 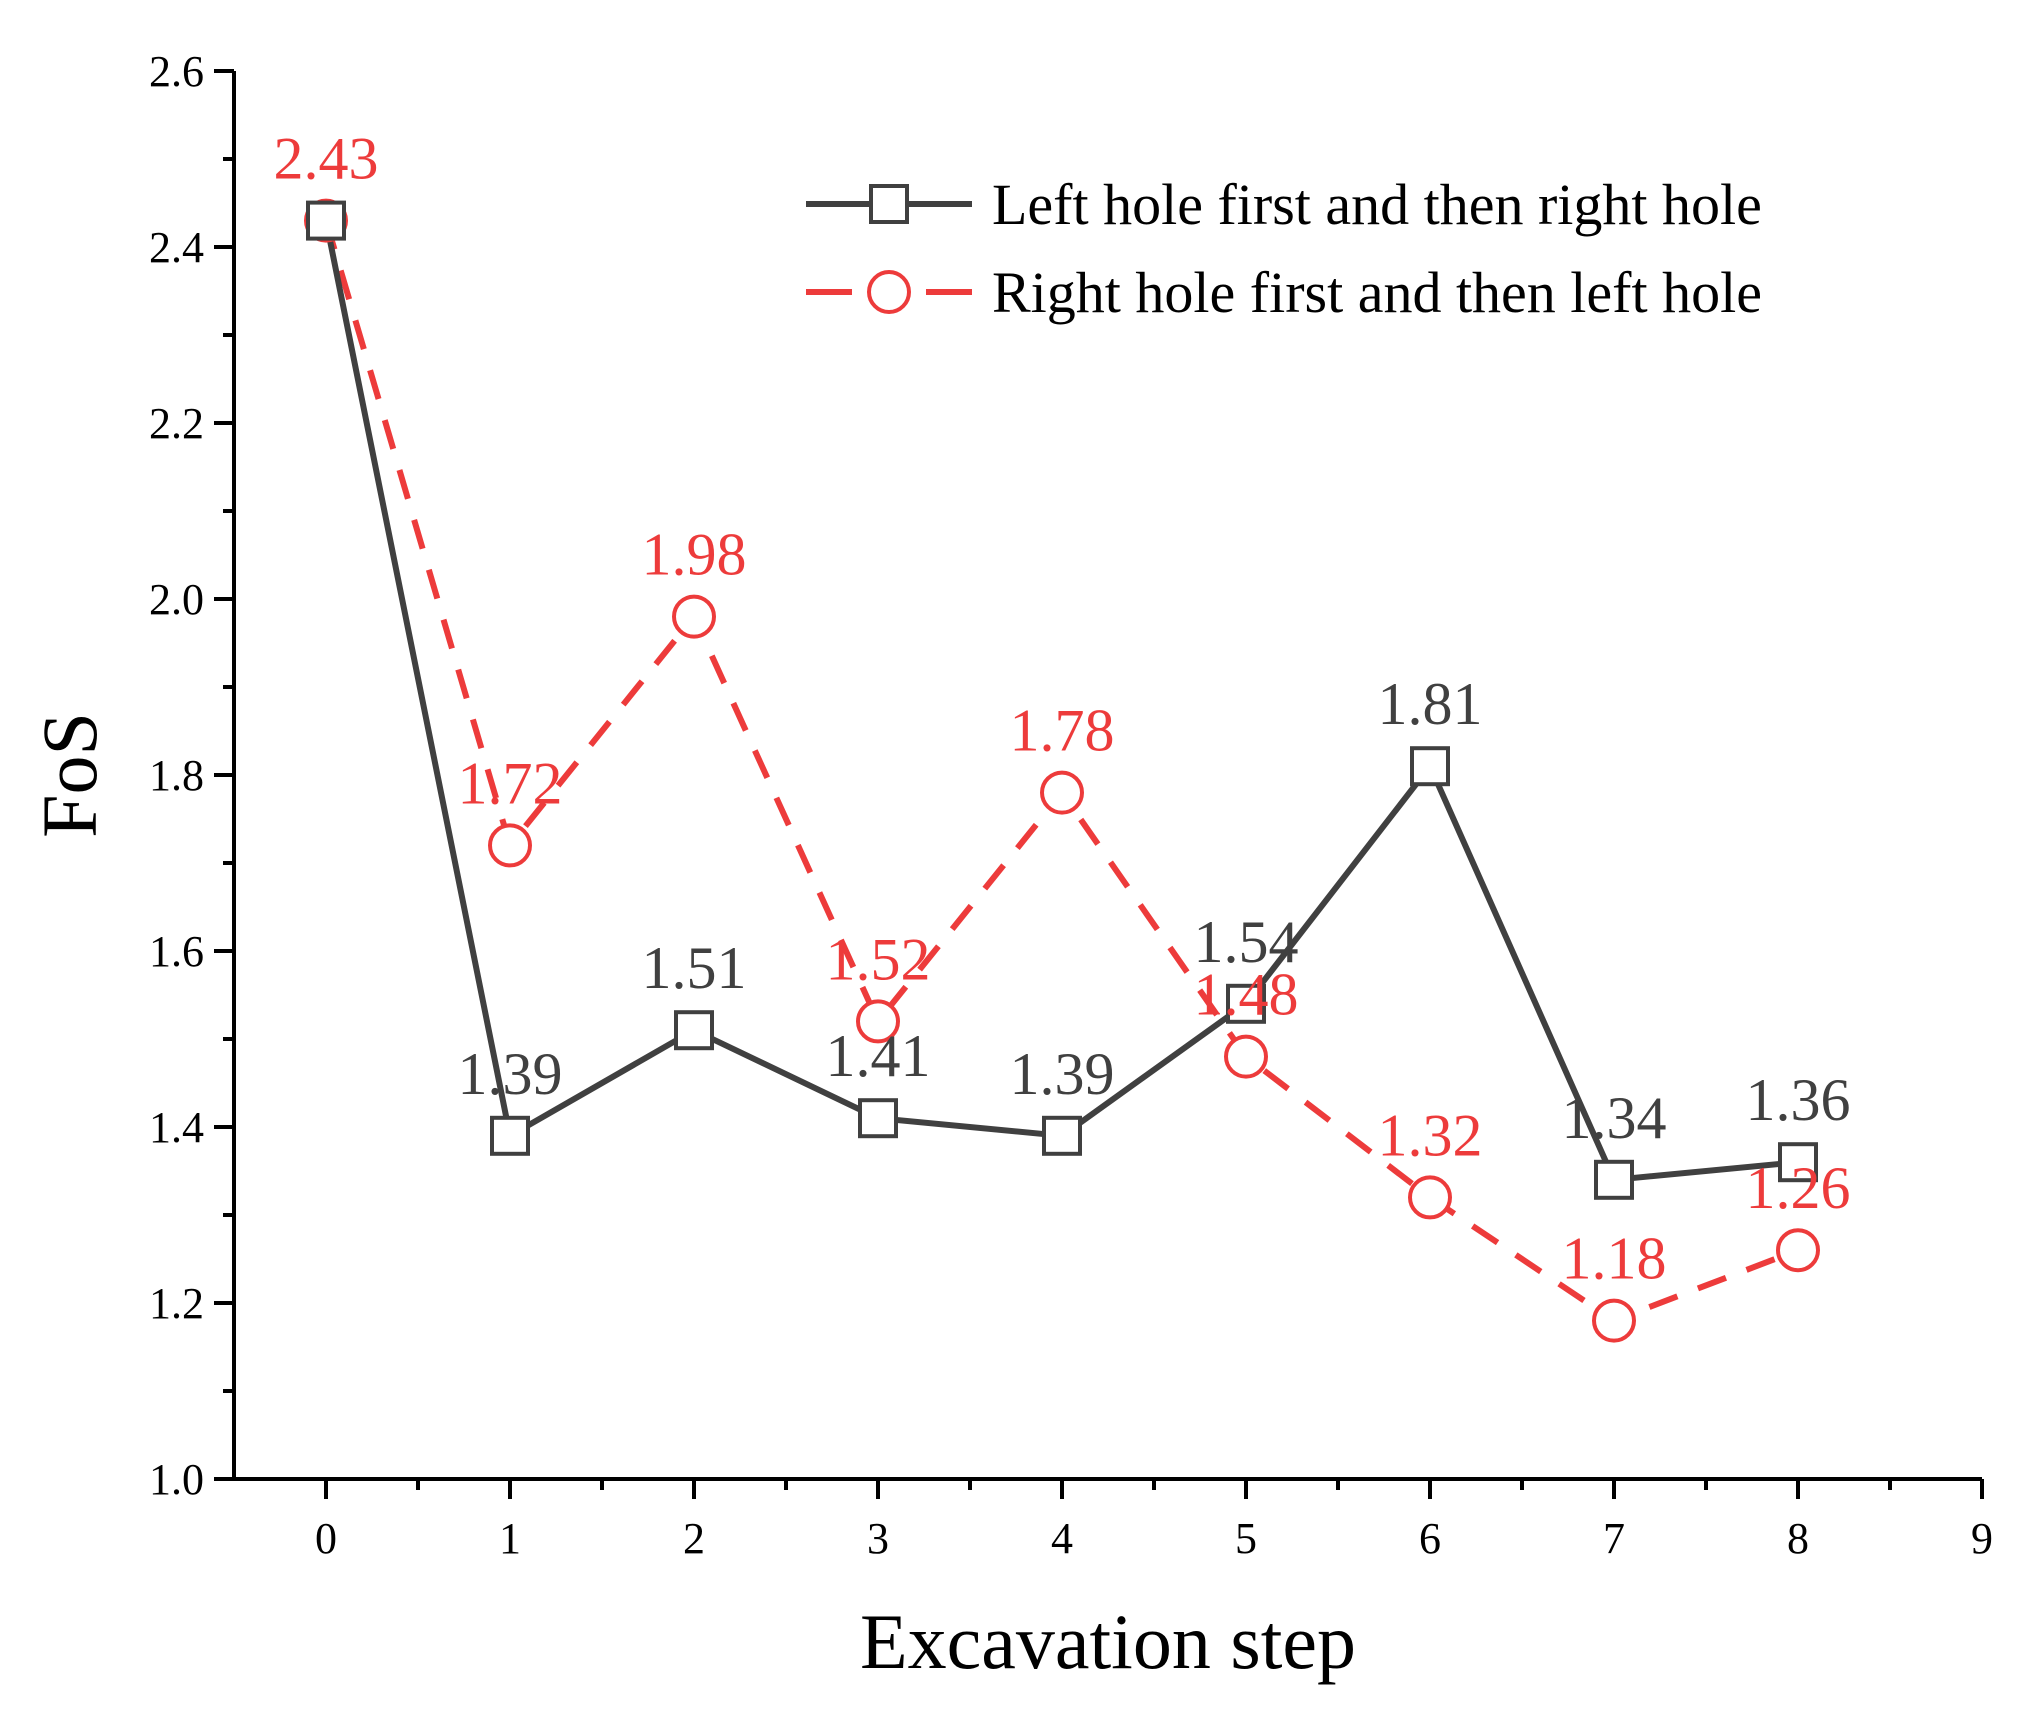 What do you see at coordinates (1062, 731) in the screenshot?
I see `data-label-right-first: 1.78` at bounding box center [1062, 731].